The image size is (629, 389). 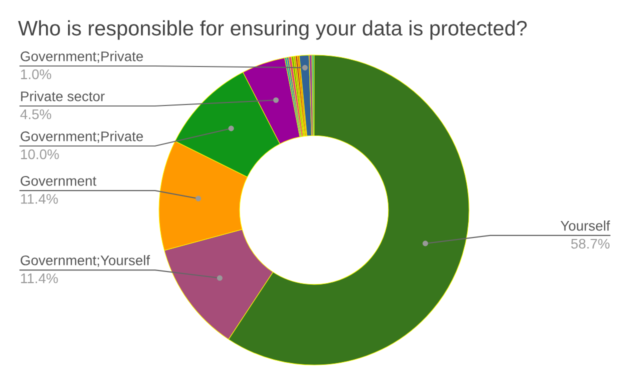 I want to click on slice-label: Yourself, so click(x=585, y=225).